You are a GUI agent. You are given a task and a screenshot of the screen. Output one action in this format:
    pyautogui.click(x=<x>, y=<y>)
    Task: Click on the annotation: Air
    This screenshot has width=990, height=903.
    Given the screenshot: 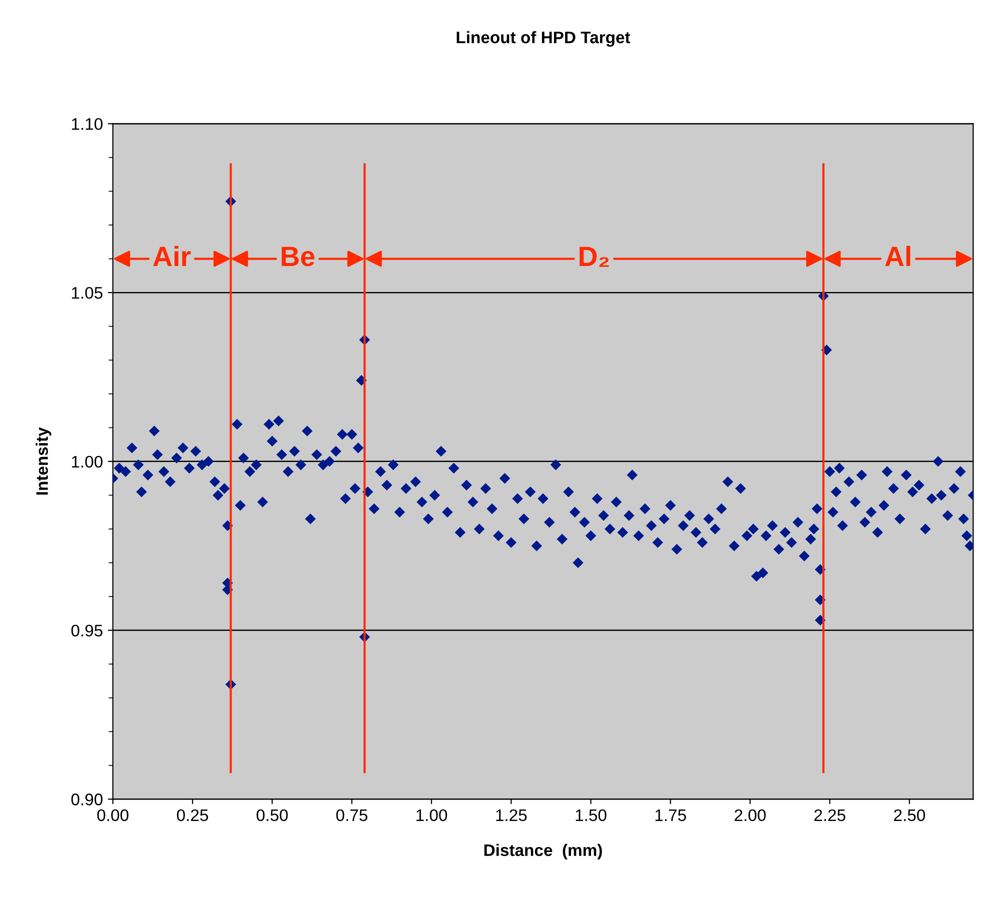 What is the action you would take?
    pyautogui.click(x=172, y=256)
    